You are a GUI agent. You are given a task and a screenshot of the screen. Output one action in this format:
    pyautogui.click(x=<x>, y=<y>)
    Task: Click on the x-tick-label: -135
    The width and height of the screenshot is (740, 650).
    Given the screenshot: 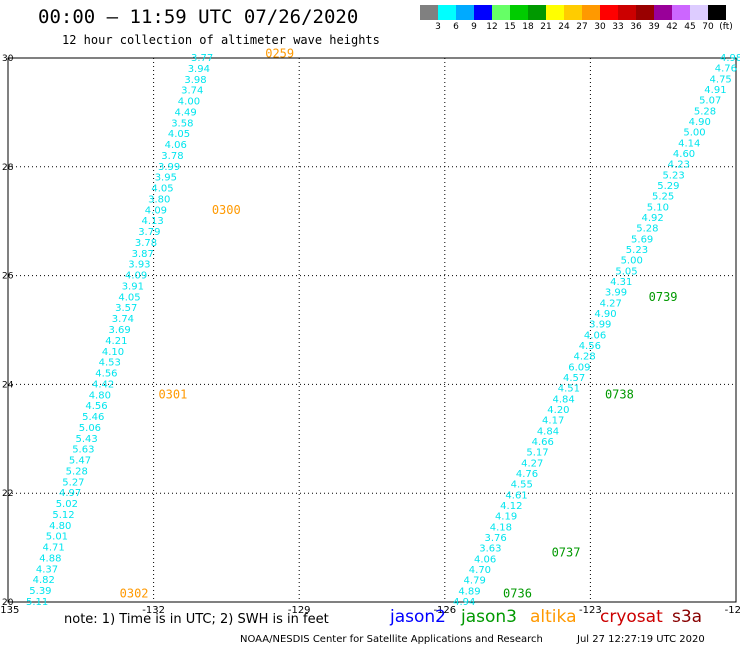 What is the action you would take?
    pyautogui.click(x=9, y=610)
    